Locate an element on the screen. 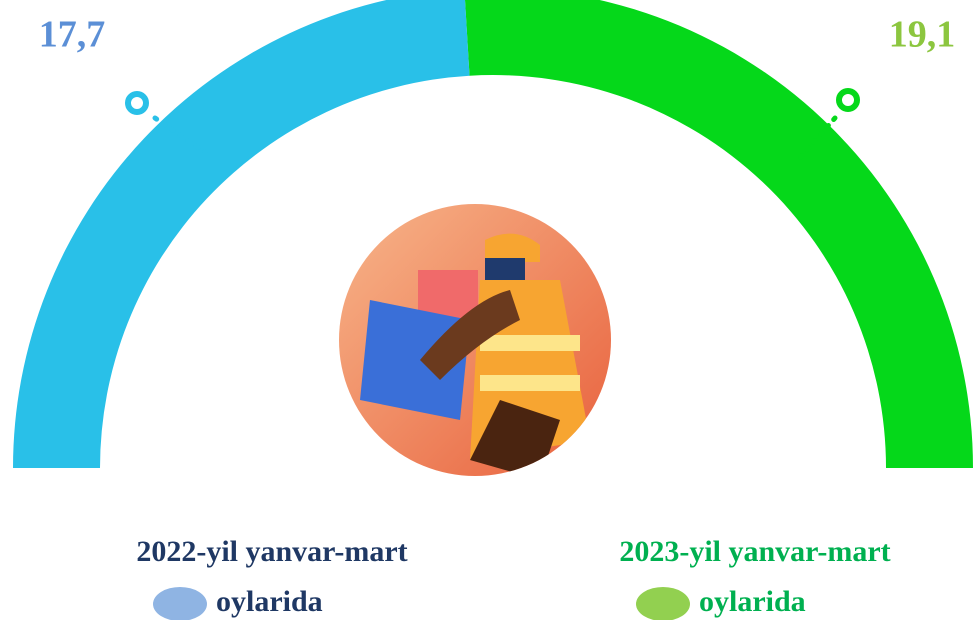  legend-item: 2023-yil yanvar-mart oylarida is located at coordinates (755, 577).